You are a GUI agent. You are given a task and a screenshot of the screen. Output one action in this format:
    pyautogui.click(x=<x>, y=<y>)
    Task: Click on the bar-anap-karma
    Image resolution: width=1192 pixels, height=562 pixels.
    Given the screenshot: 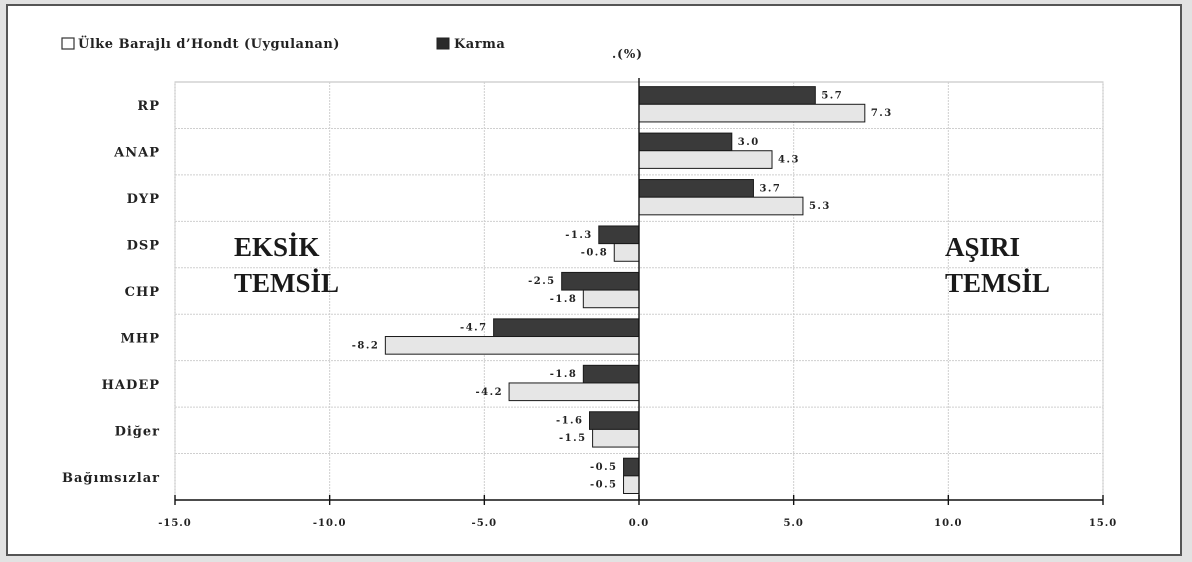 What is the action you would take?
    pyautogui.click(x=685, y=142)
    